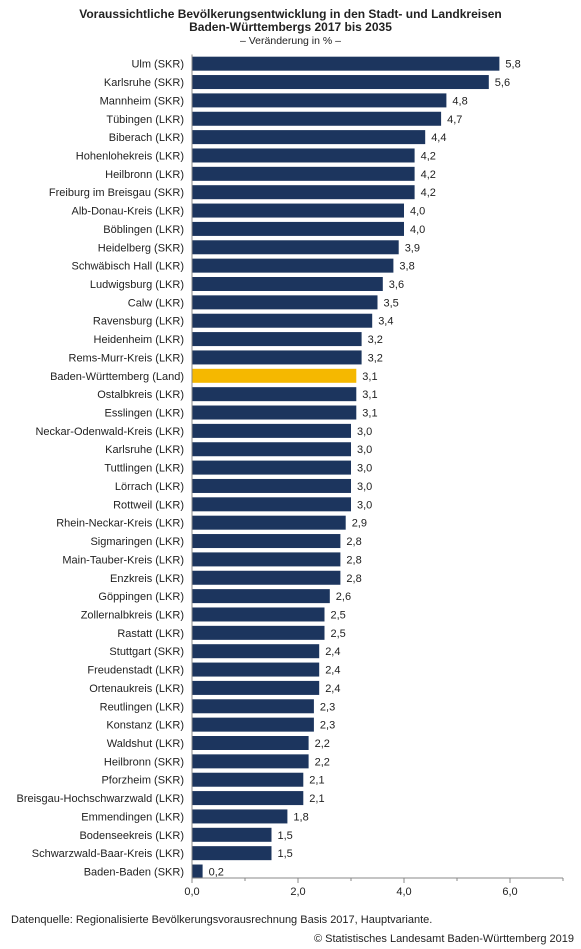 This screenshot has height=949, width=581. I want to click on value-label: 3,9, so click(412, 248).